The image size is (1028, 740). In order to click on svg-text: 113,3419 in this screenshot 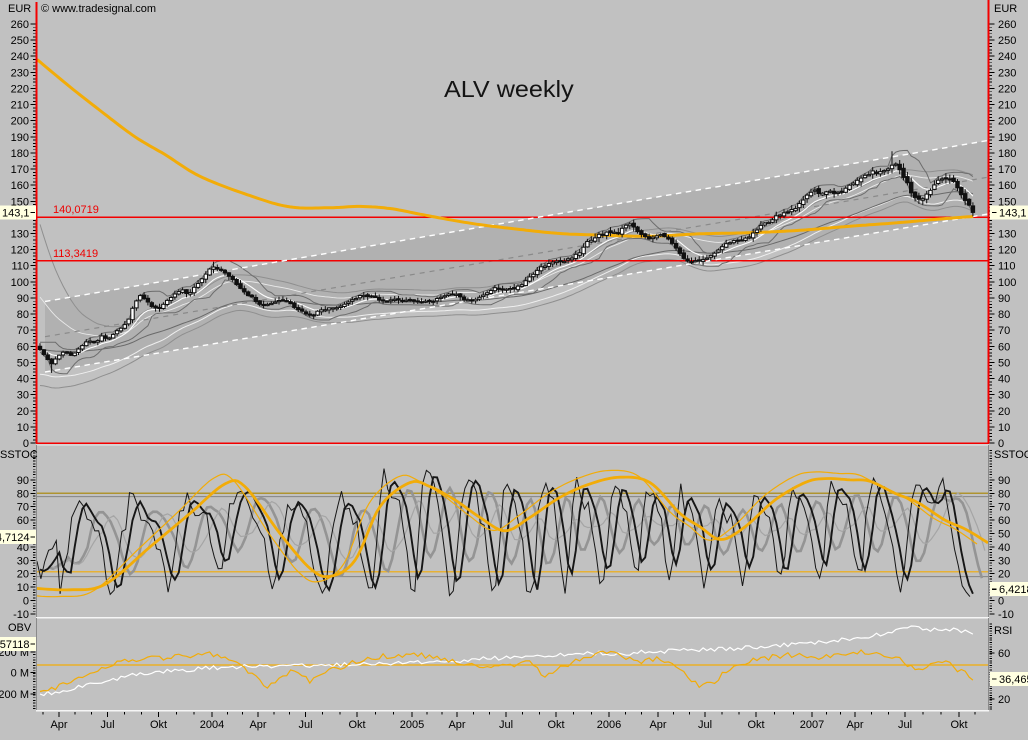, I will do `click(75, 254)`.